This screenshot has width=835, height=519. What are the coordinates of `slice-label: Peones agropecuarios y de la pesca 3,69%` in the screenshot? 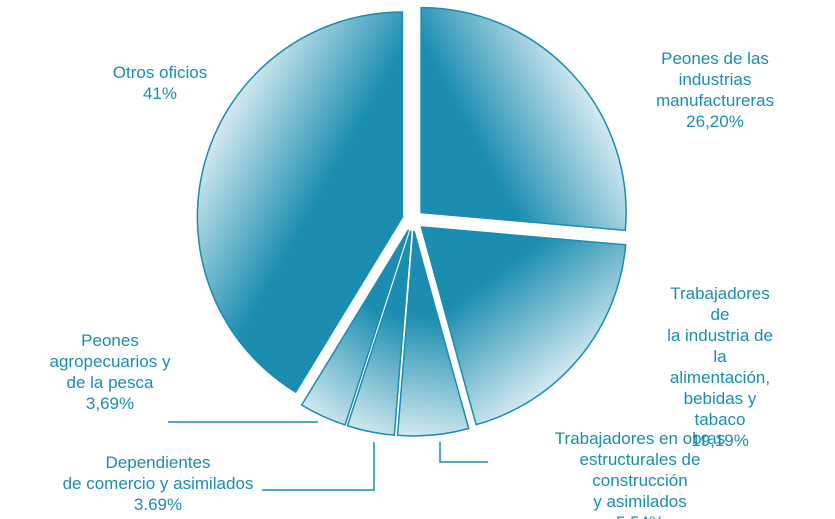 It's located at (110, 372).